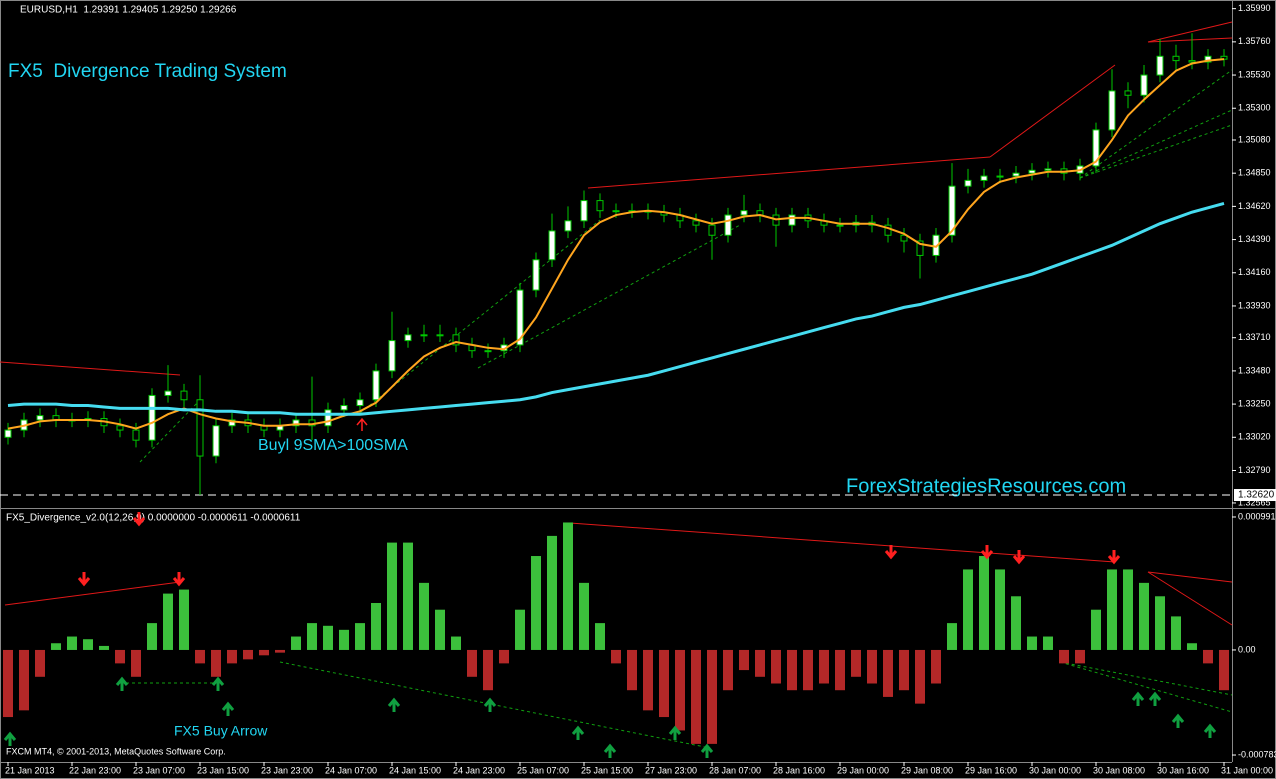 This screenshot has width=1276, height=779. I want to click on y-tick-label: -0.000783, so click(1257, 754).